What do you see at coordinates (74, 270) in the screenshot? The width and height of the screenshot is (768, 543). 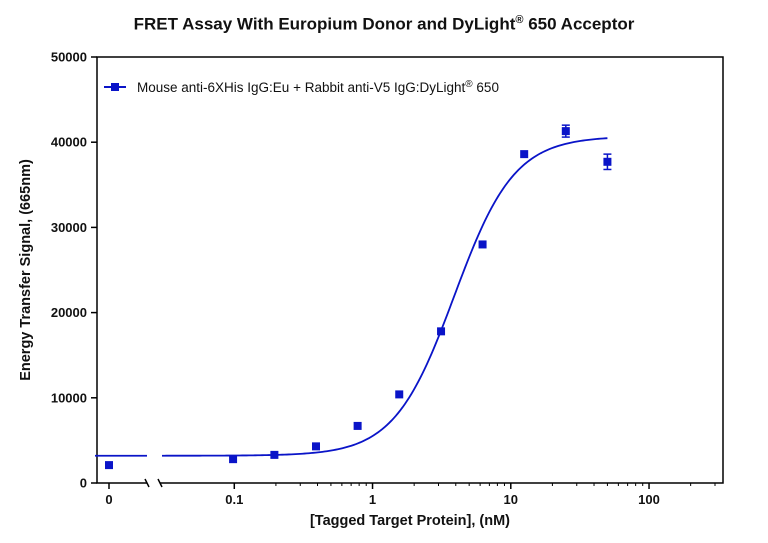 I see `y-axis-ticks: 0 10000 20000 30000 40000 50000` at bounding box center [74, 270].